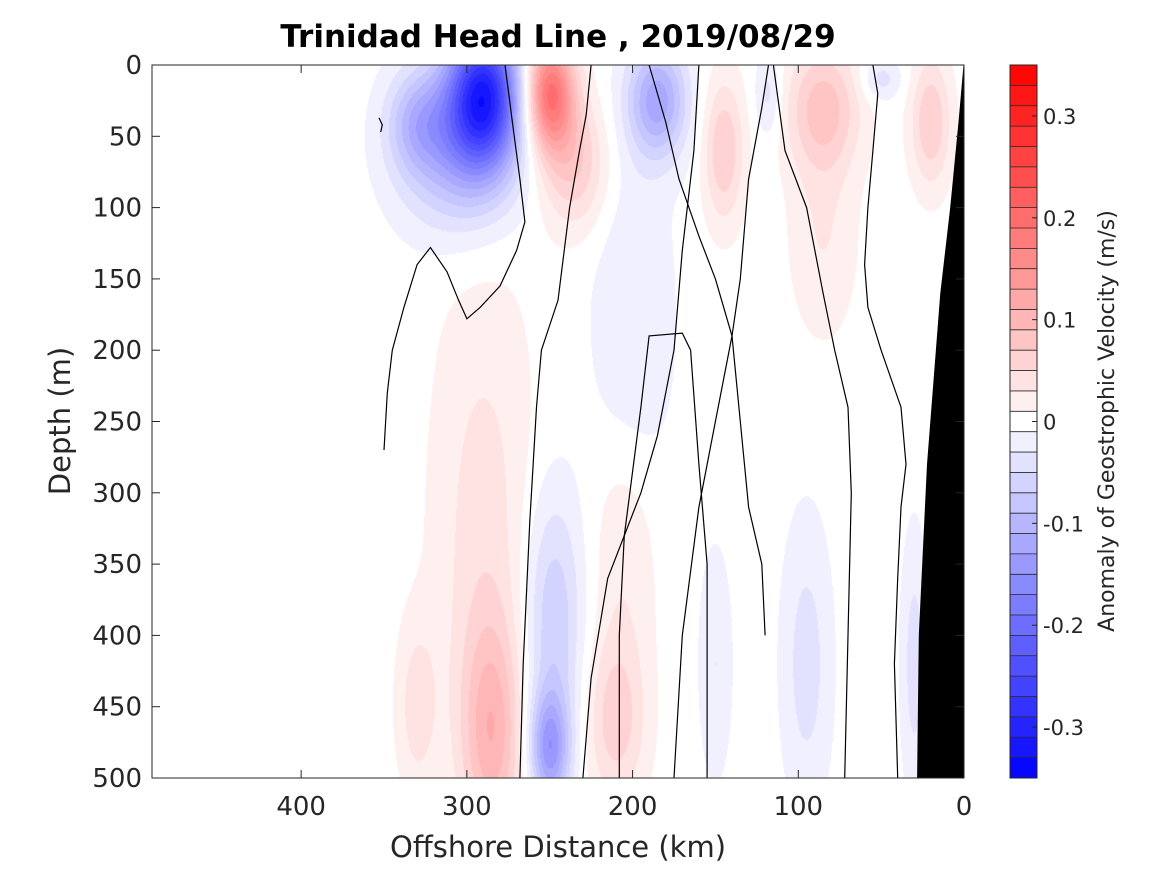  What do you see at coordinates (117, 494) in the screenshot?
I see `y-tick-label: 300` at bounding box center [117, 494].